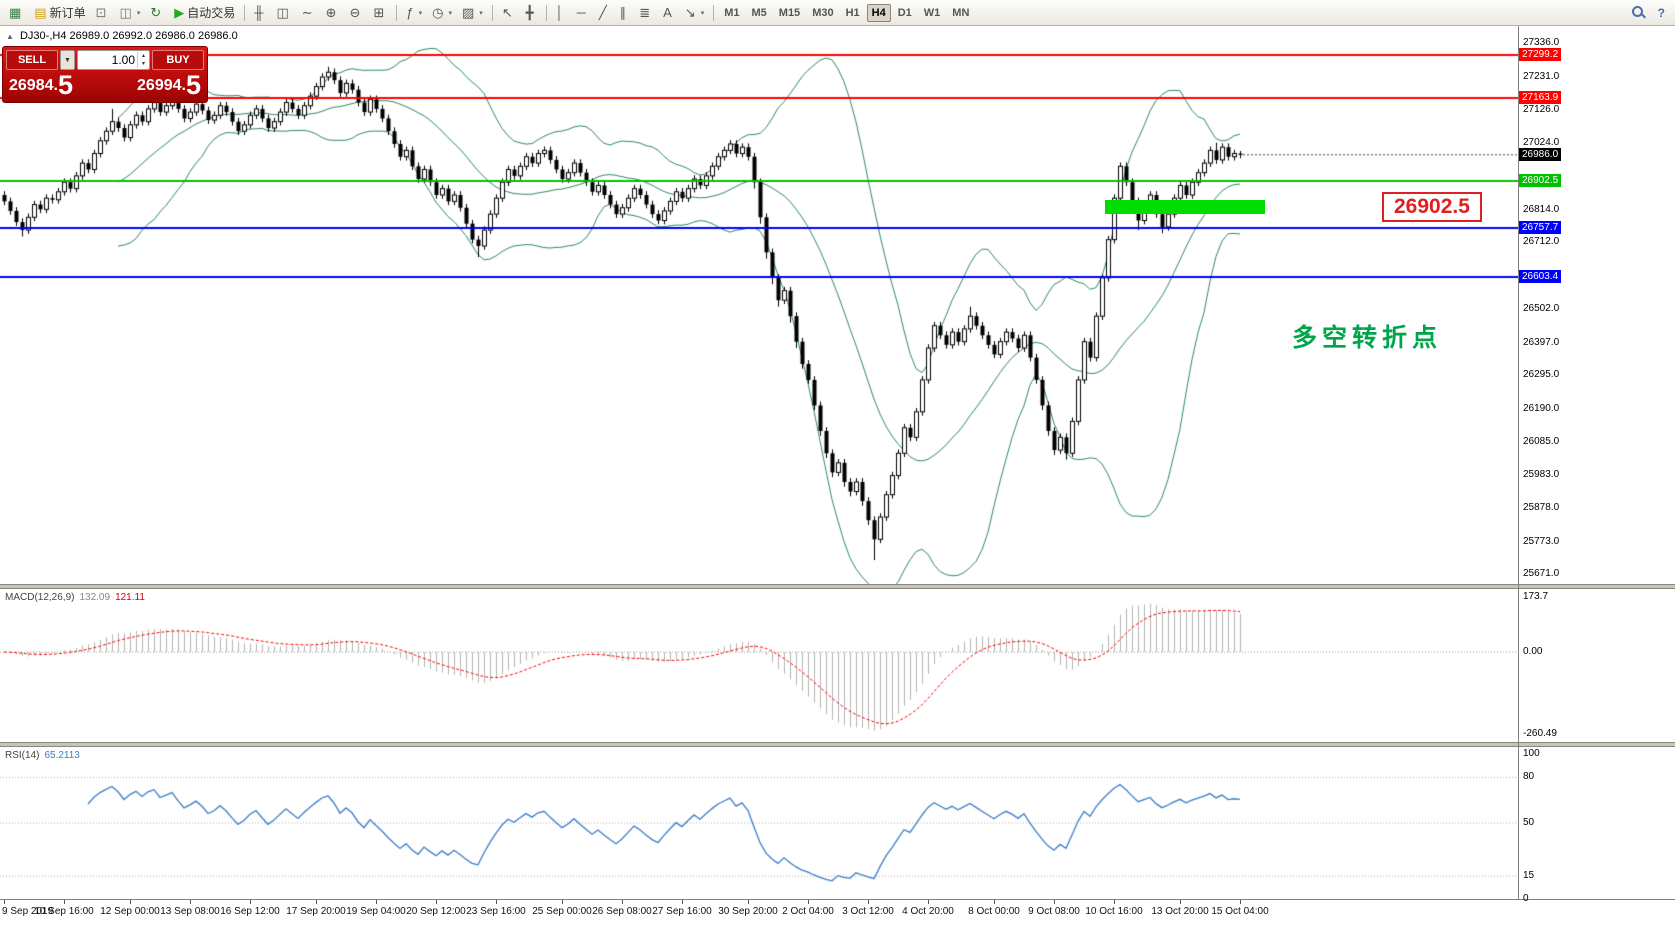 This screenshot has width=1675, height=949. Describe the element at coordinates (143, 64) in the screenshot. I see `spinner-down-icon: ▾` at that location.